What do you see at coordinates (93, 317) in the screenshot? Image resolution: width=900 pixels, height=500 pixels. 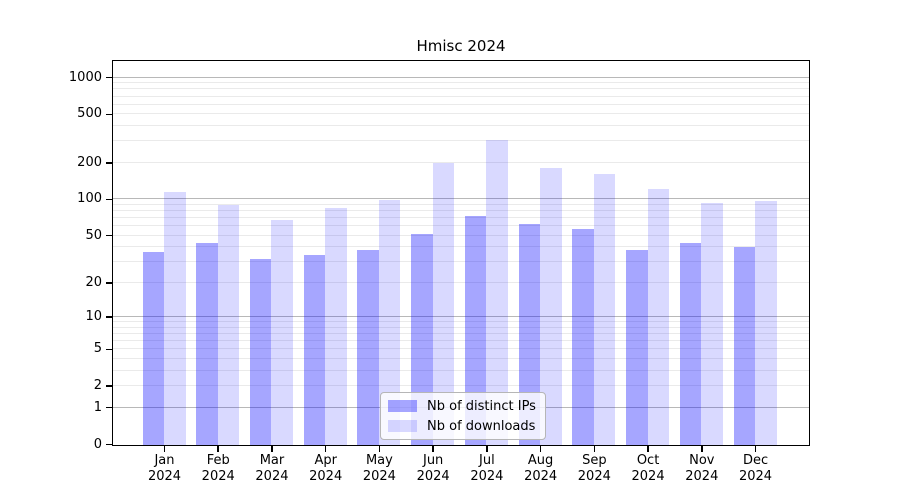 I see `y-axis-label-10: 10` at bounding box center [93, 317].